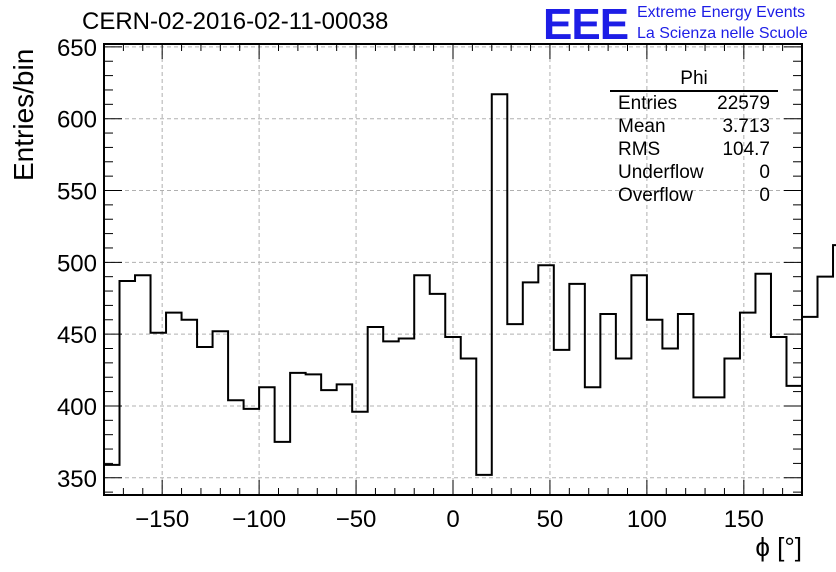  What do you see at coordinates (77, 479) in the screenshot?
I see `y-tick-label: 350` at bounding box center [77, 479].